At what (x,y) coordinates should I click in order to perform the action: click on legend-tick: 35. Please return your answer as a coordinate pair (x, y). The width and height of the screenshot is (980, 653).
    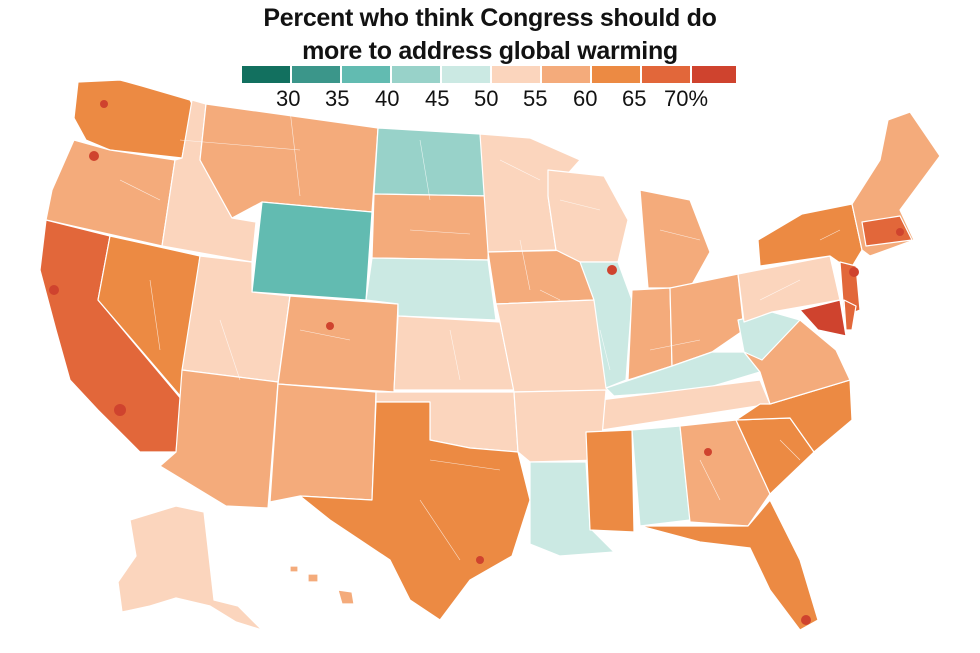
    Looking at the image, I should click on (337, 98).